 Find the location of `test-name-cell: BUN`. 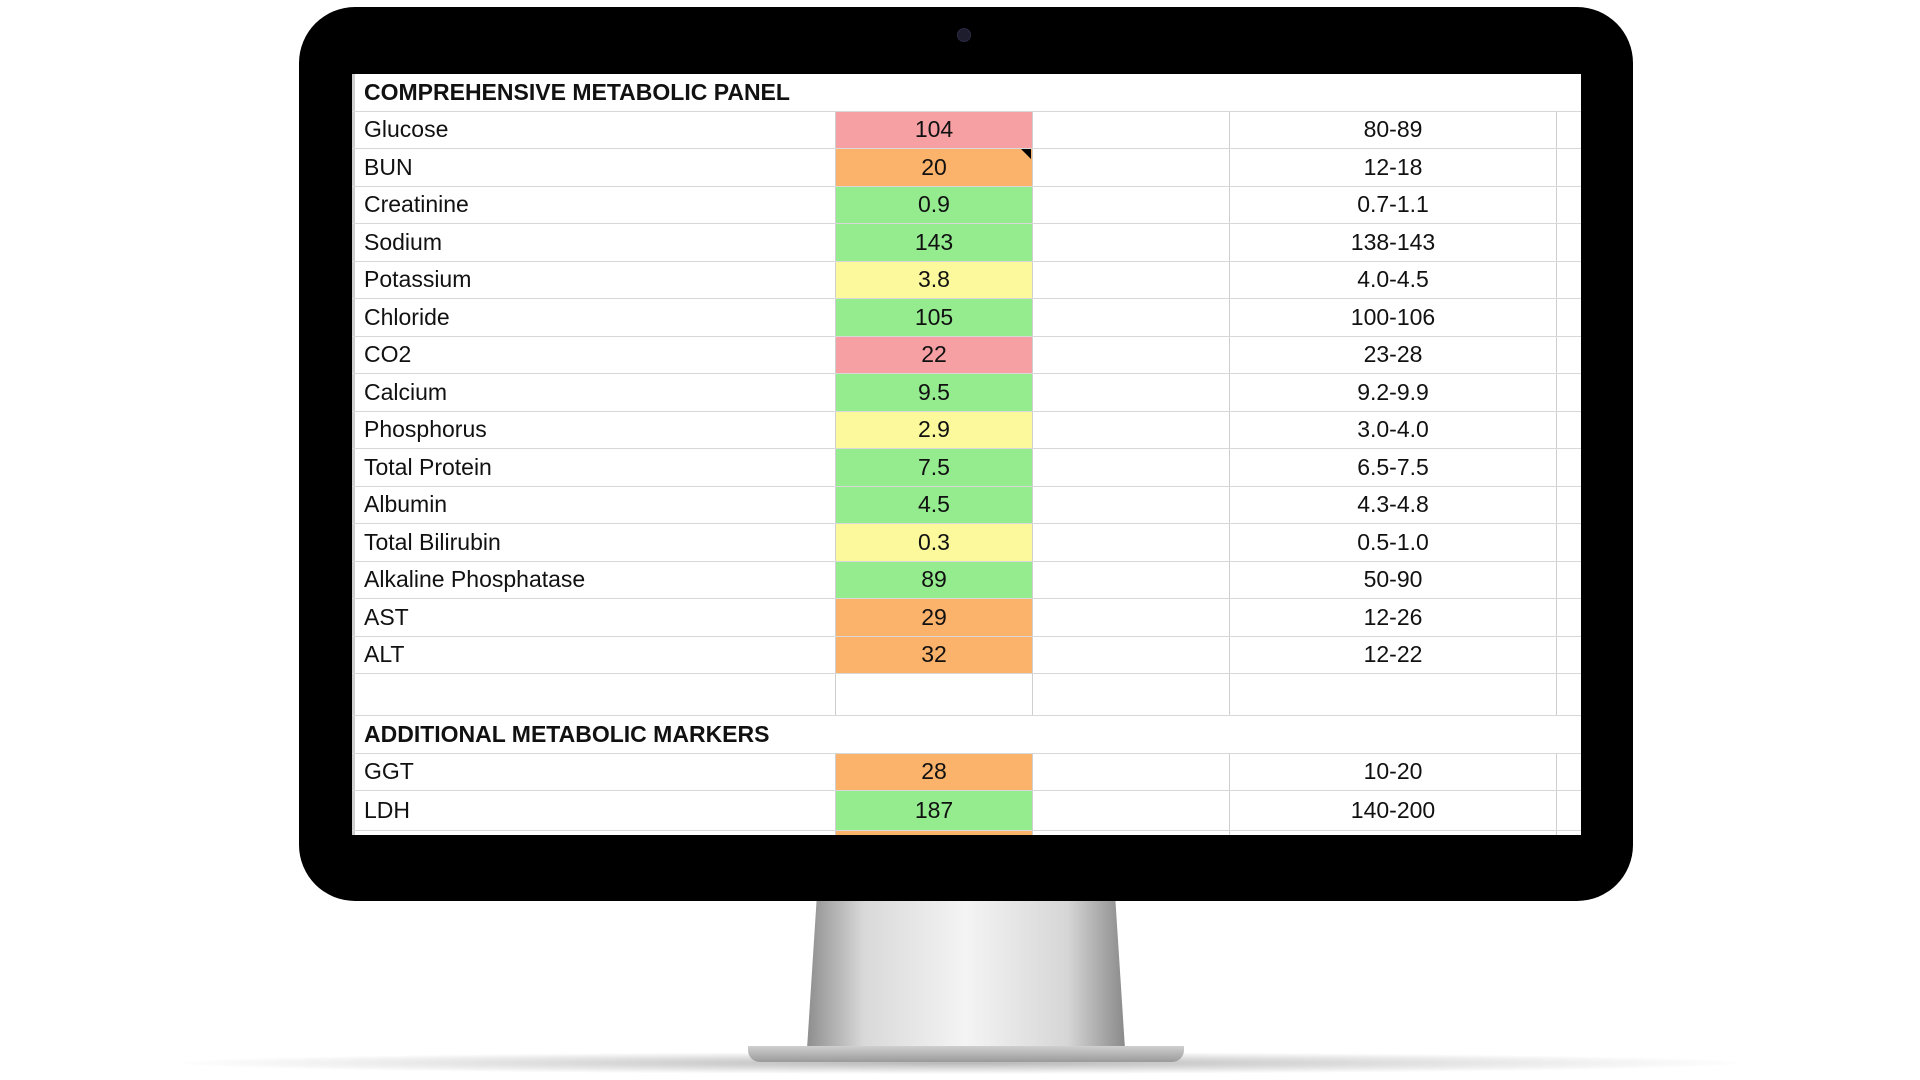

test-name-cell: BUN is located at coordinates (593, 167).